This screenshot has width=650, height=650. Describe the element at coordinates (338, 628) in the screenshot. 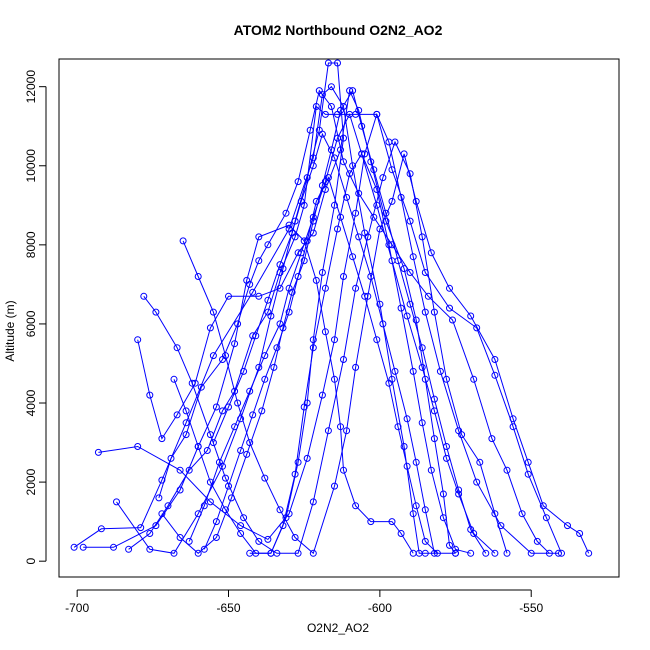

I see `x-axis-label: O2N2_AO2` at that location.